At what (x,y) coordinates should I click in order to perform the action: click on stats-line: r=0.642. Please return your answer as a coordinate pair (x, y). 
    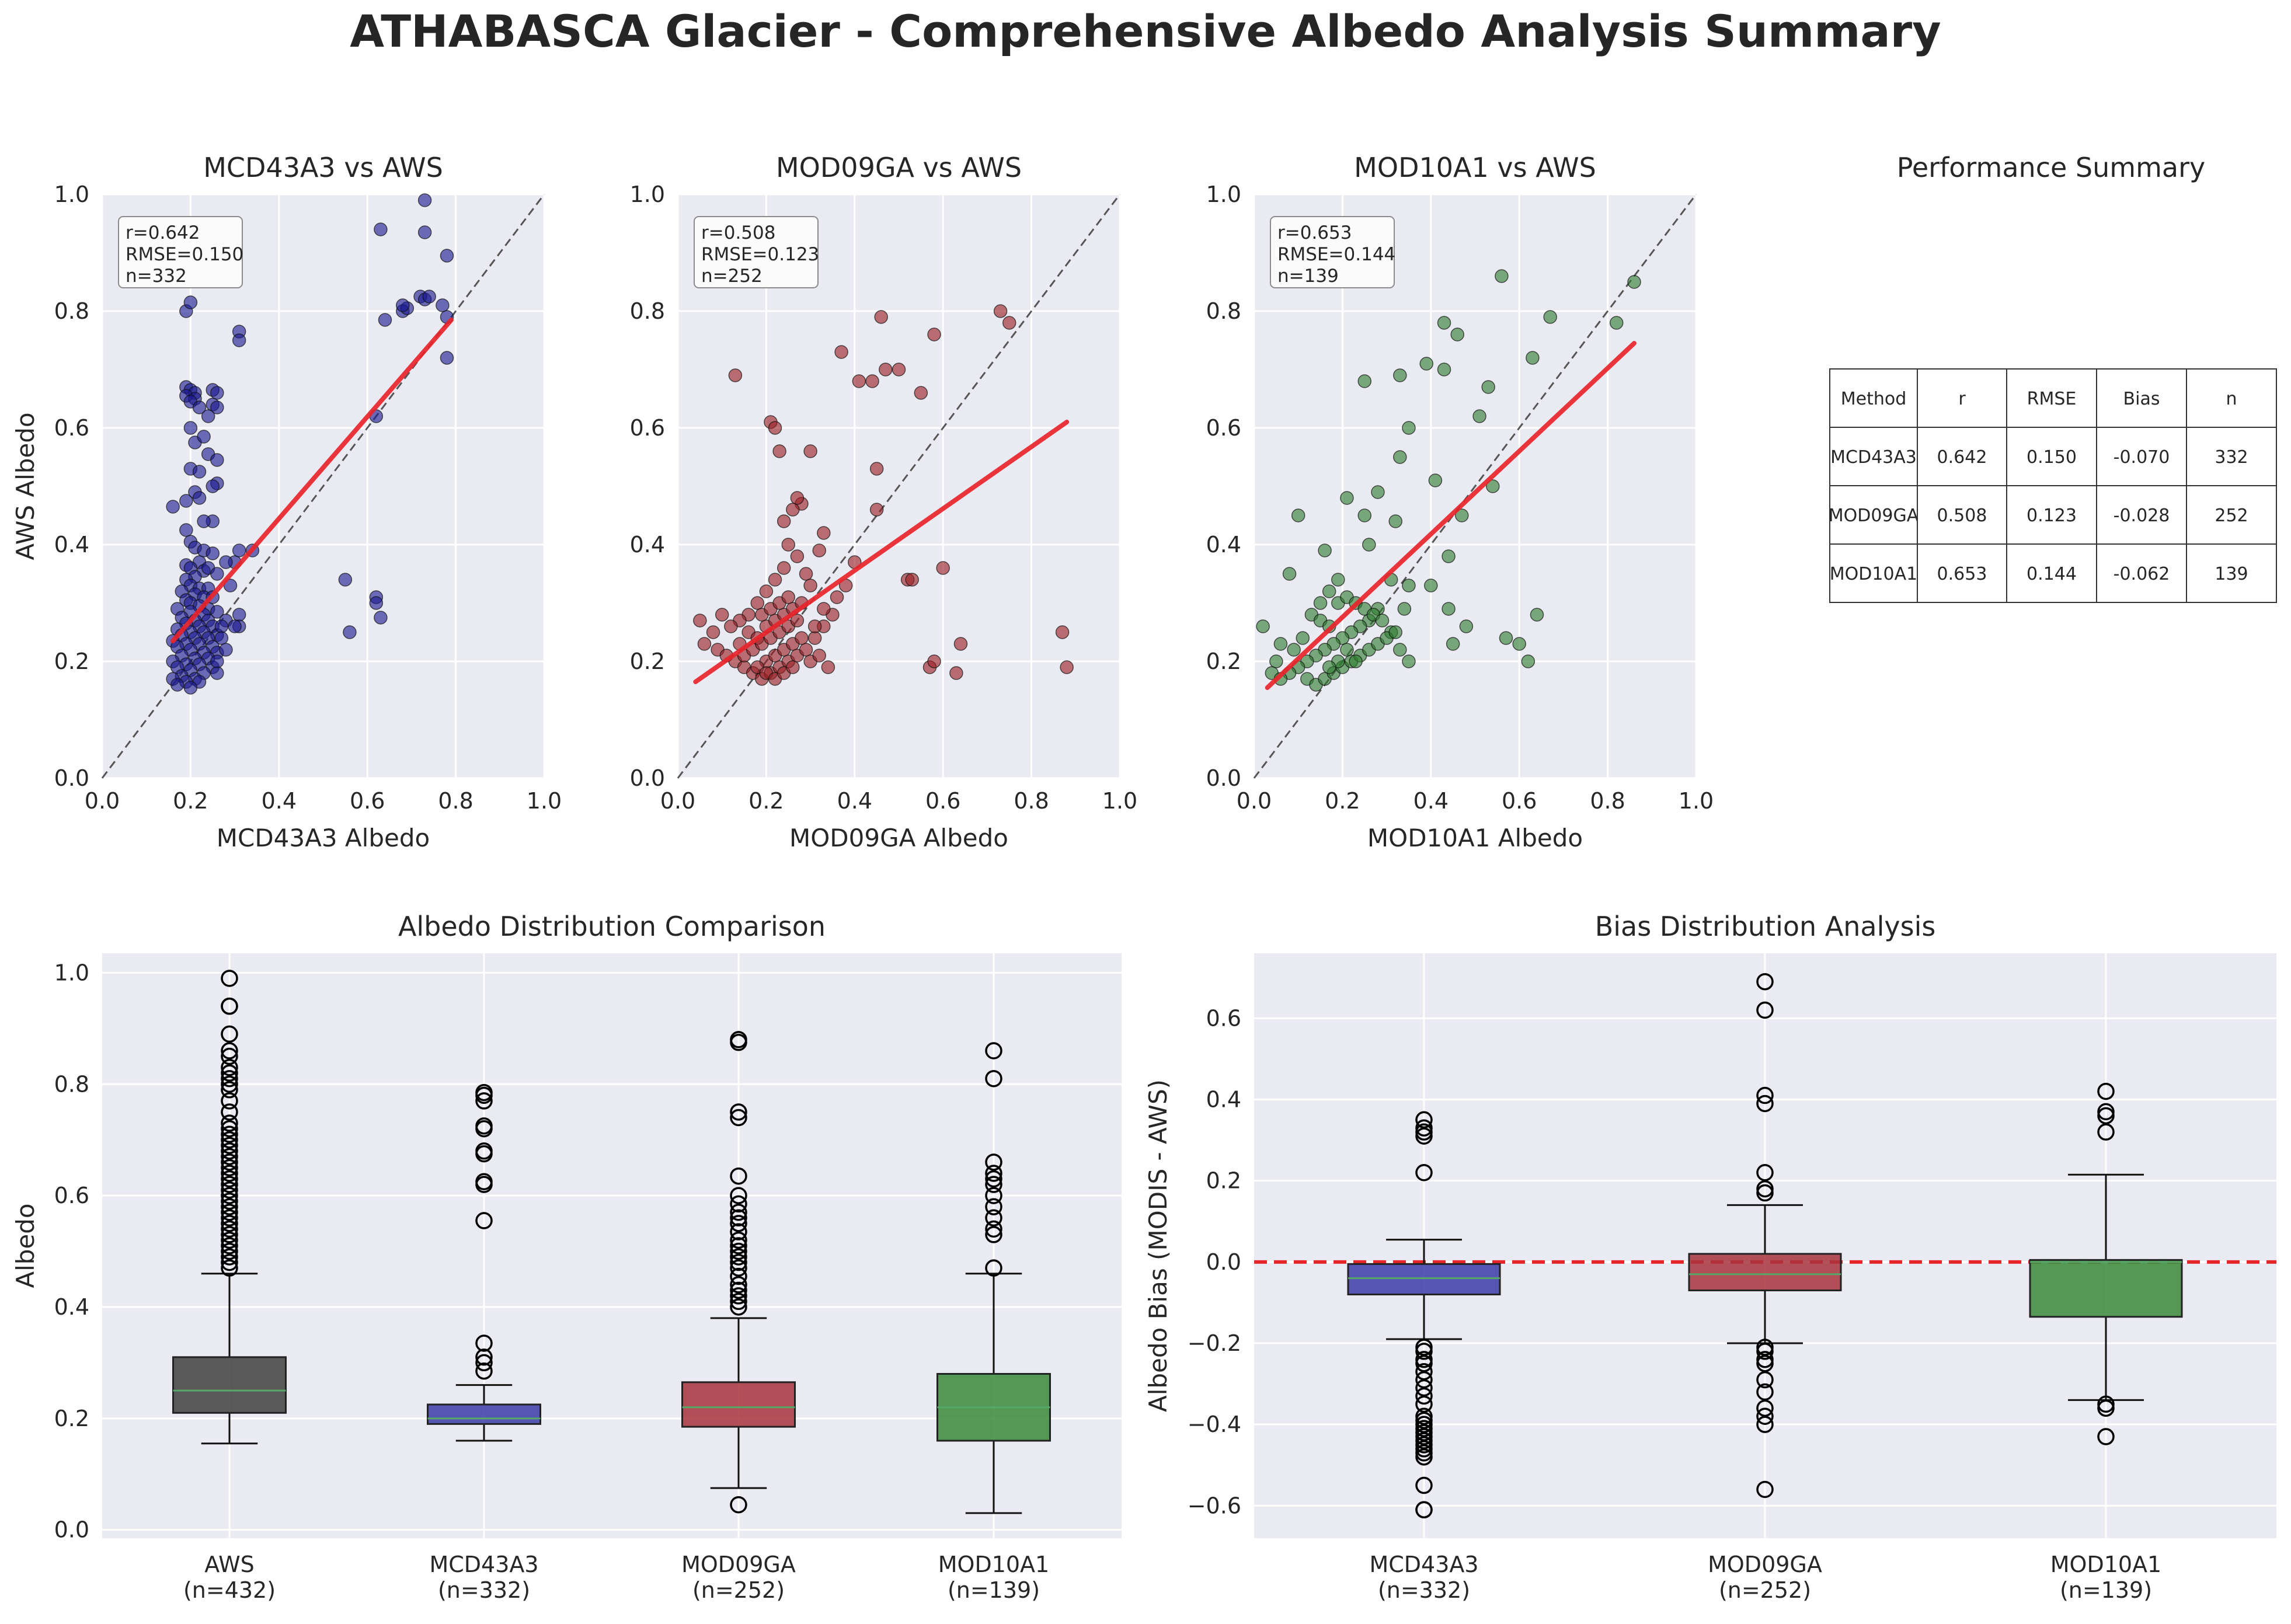
    Looking at the image, I should click on (163, 232).